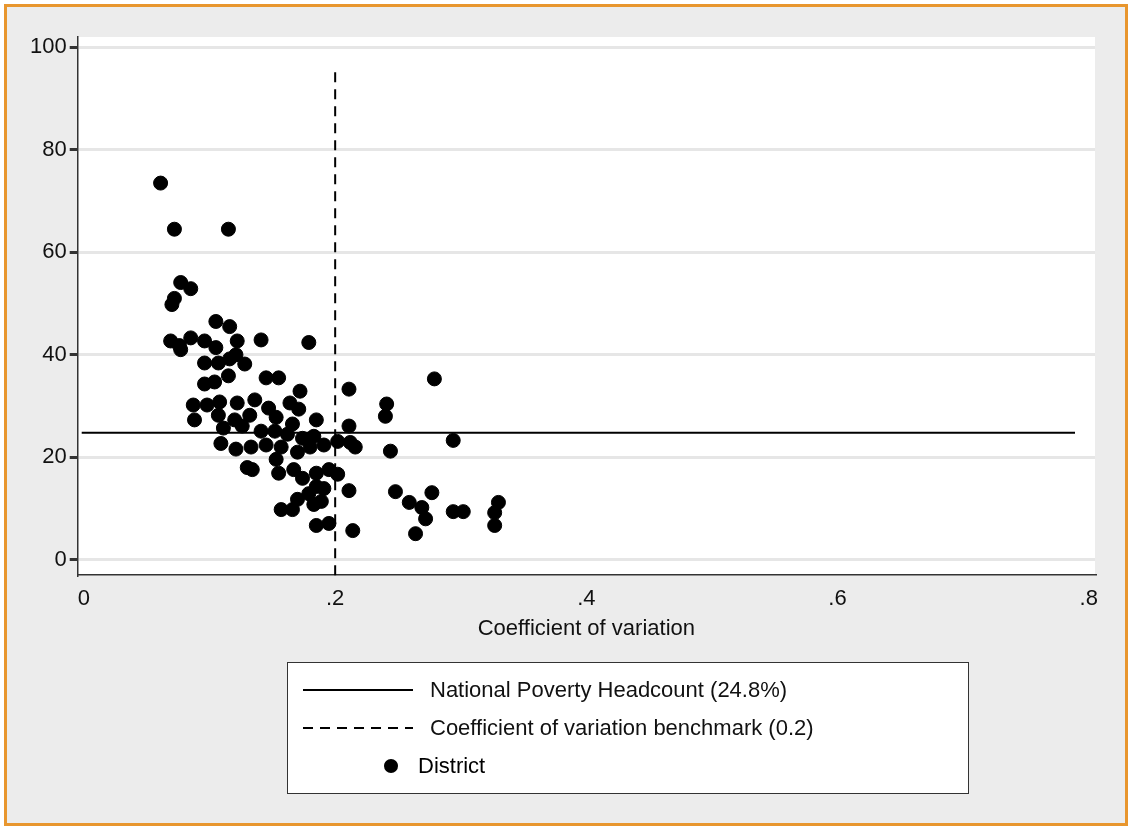  Describe the element at coordinates (609, 690) in the screenshot. I see `legend-label: National Poverty Headcount (24.8%)` at that location.